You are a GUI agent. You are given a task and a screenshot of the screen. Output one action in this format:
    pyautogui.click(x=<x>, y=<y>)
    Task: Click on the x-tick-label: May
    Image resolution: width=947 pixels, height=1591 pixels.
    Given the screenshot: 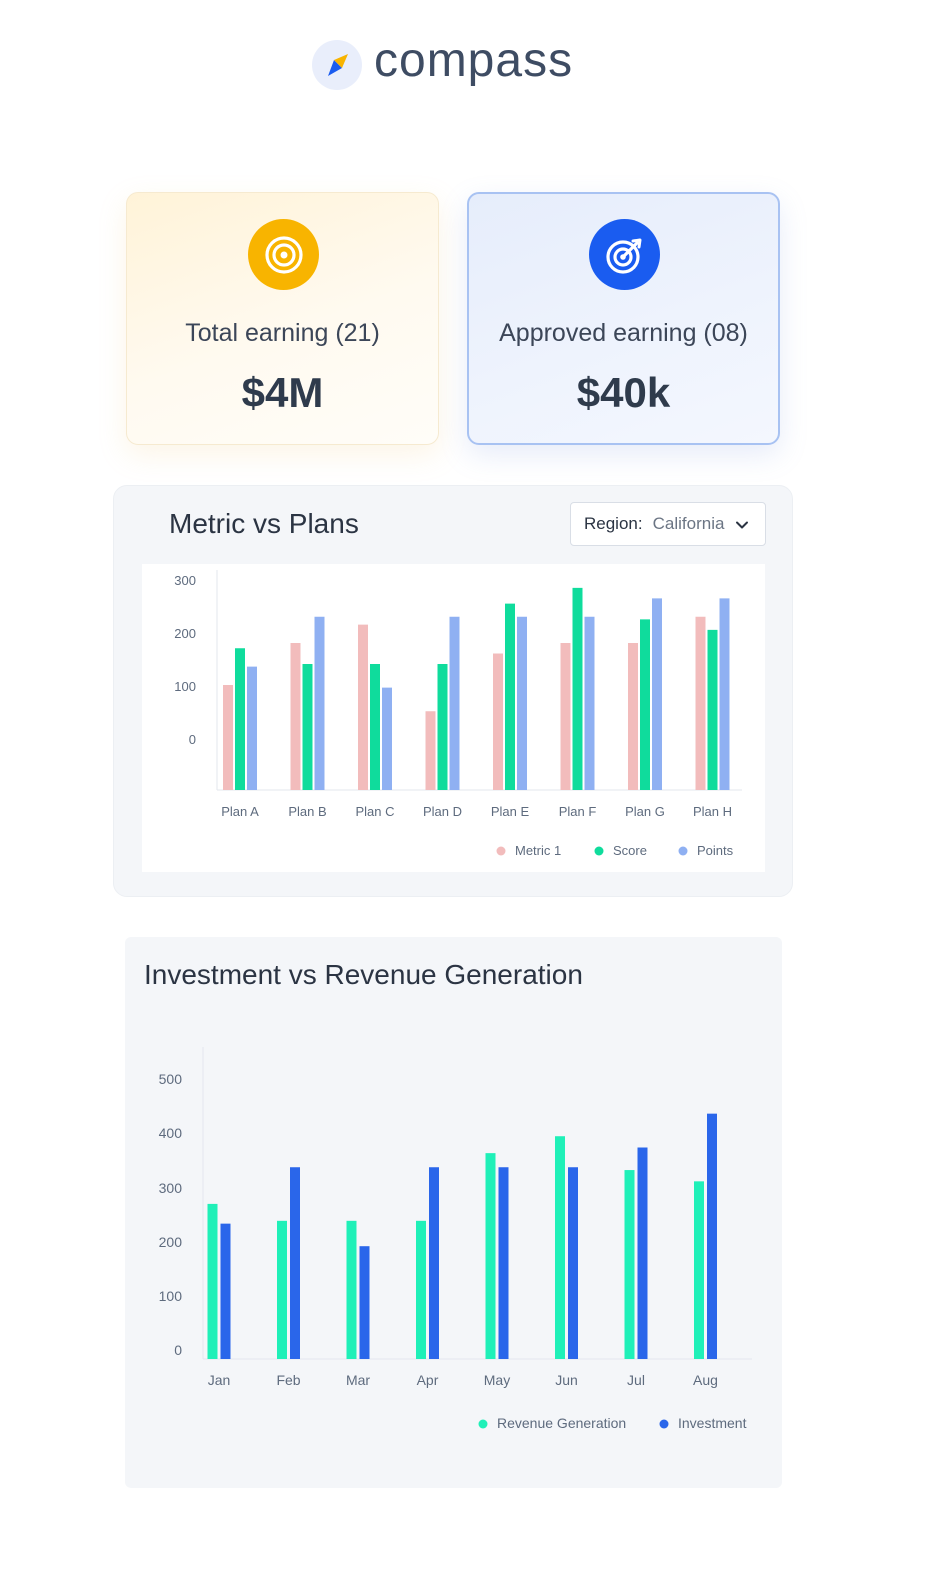 What is the action you would take?
    pyautogui.click(x=497, y=1380)
    